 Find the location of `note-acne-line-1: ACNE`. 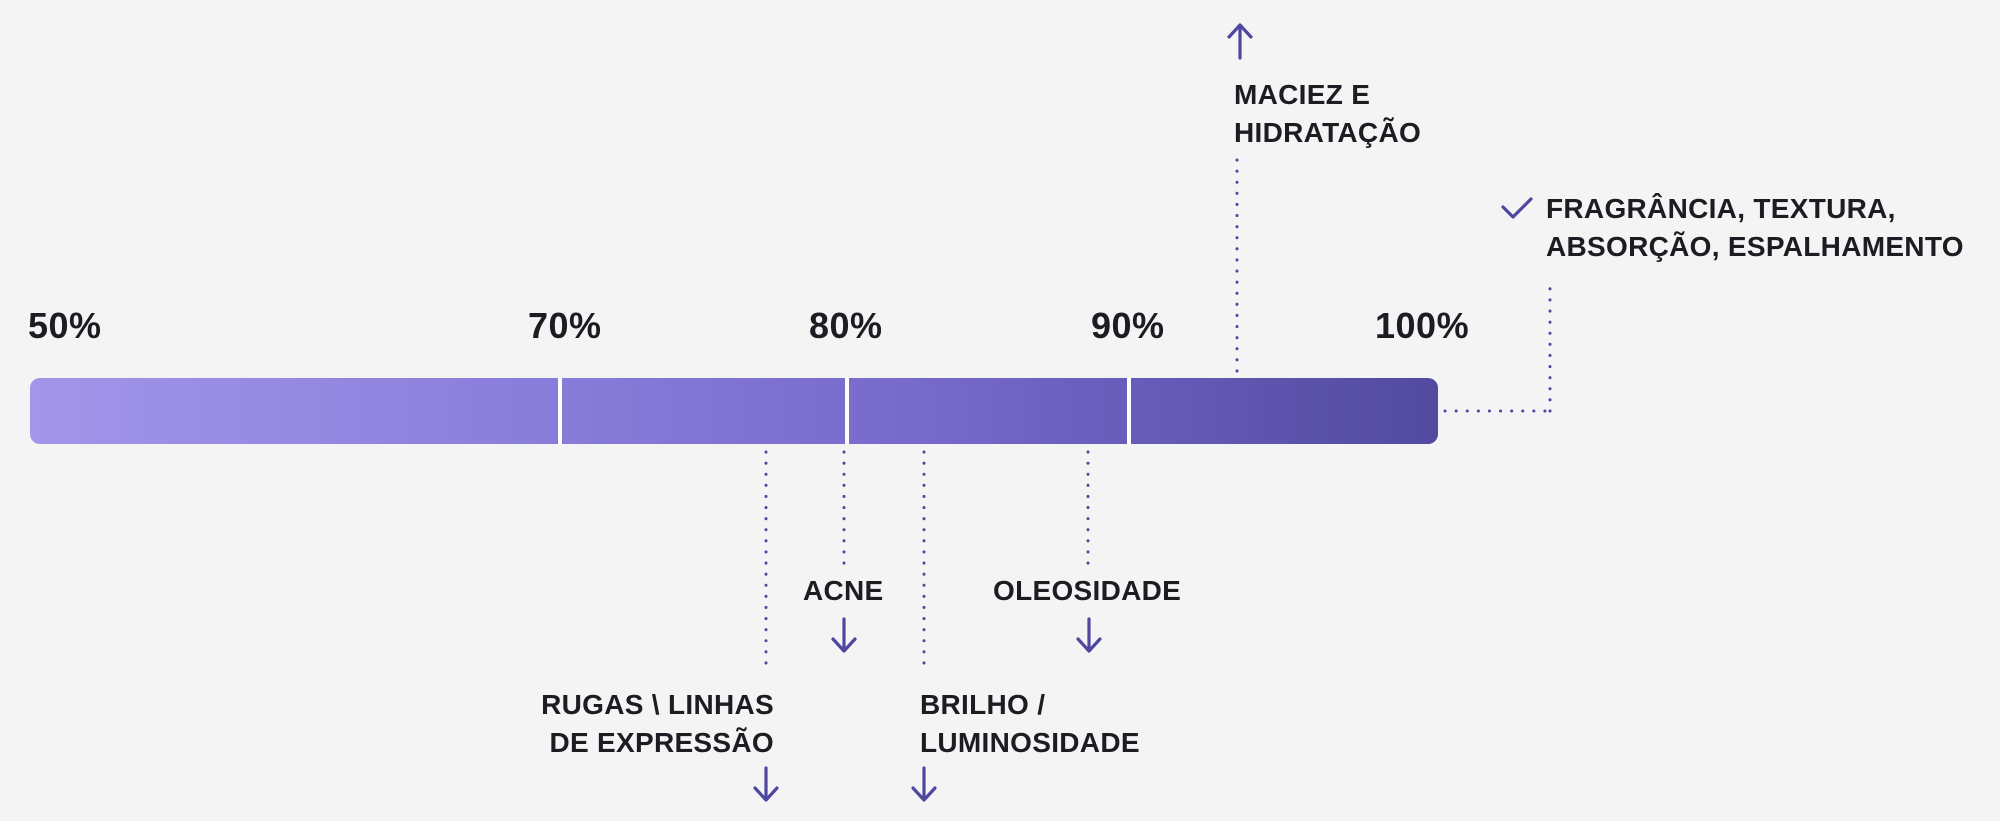

note-acne-line-1: ACNE is located at coordinates (843, 590).